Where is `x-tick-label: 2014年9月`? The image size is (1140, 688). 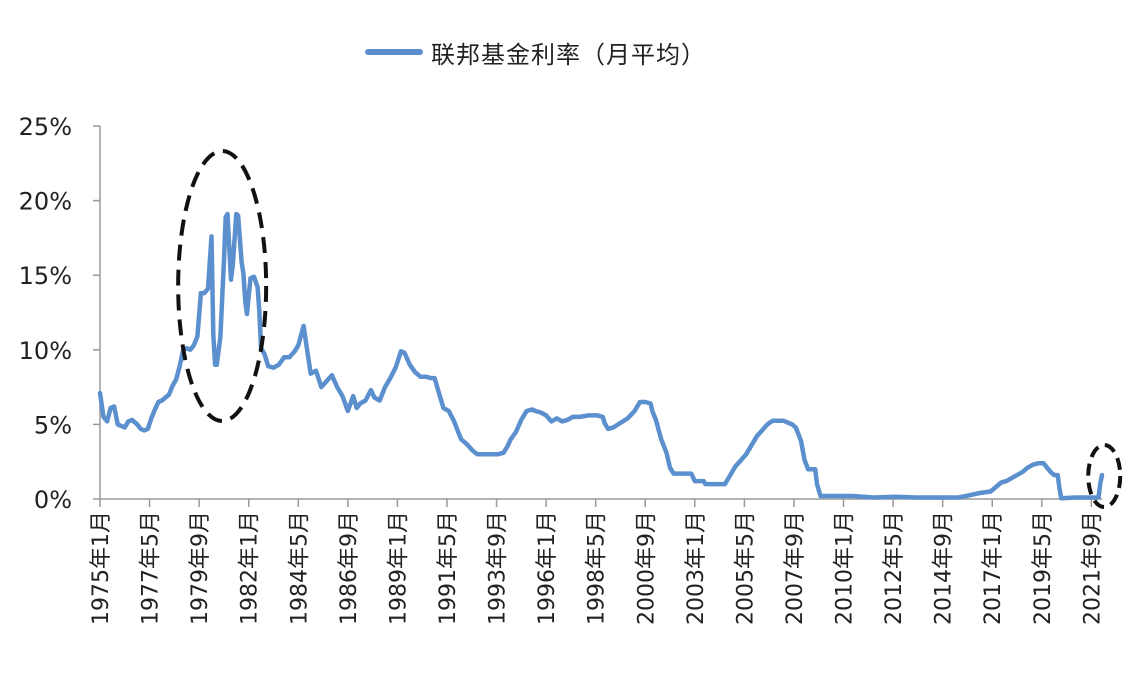
x-tick-label: 2014年9月 is located at coordinates (944, 568).